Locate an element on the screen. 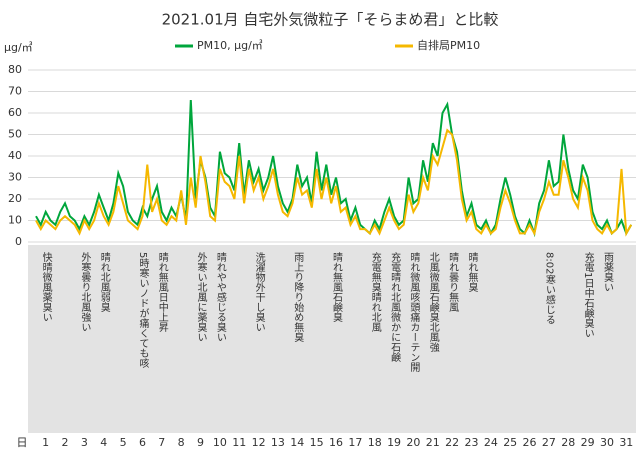 Image resolution: width=640 pixels, height=460 pixels. annotation: 外寒曇り北風強い is located at coordinates (85, 292).